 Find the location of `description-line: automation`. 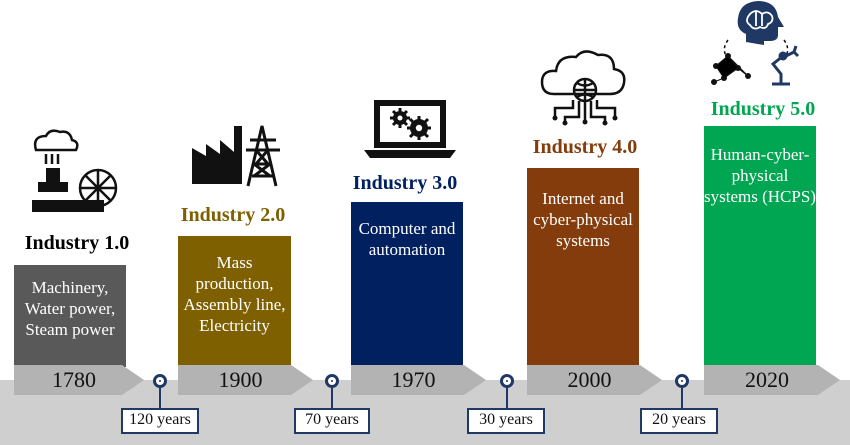

description-line: automation is located at coordinates (407, 249).